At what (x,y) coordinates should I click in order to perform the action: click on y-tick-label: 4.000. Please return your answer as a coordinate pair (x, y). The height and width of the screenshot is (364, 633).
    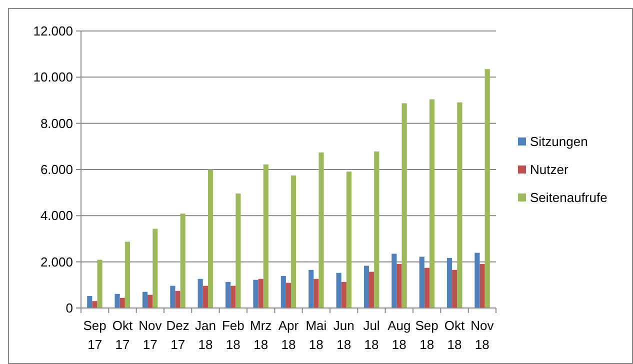
    Looking at the image, I should click on (56, 216).